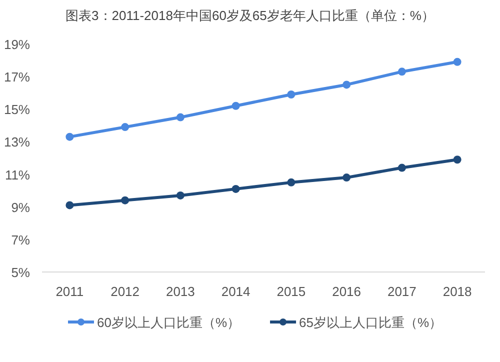  I want to click on y-tick-label: 9%, so click(20, 207).